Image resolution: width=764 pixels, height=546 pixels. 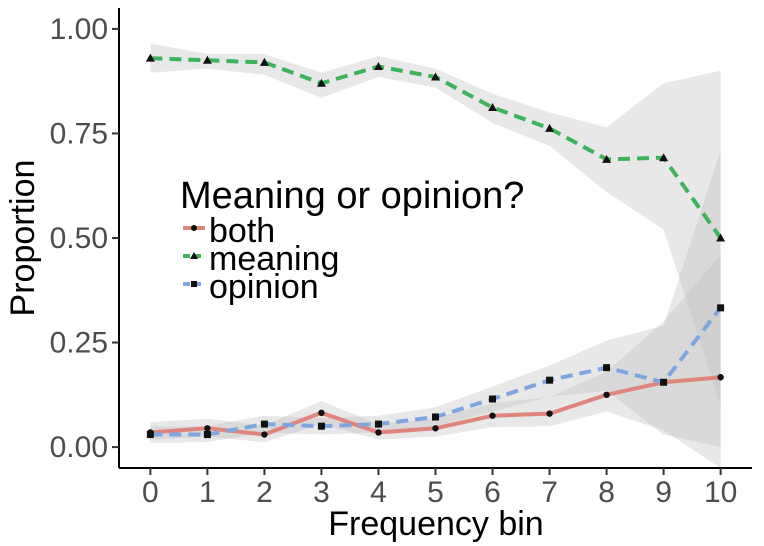 What do you see at coordinates (23, 238) in the screenshot?
I see `y-axis-title: Proportion` at bounding box center [23, 238].